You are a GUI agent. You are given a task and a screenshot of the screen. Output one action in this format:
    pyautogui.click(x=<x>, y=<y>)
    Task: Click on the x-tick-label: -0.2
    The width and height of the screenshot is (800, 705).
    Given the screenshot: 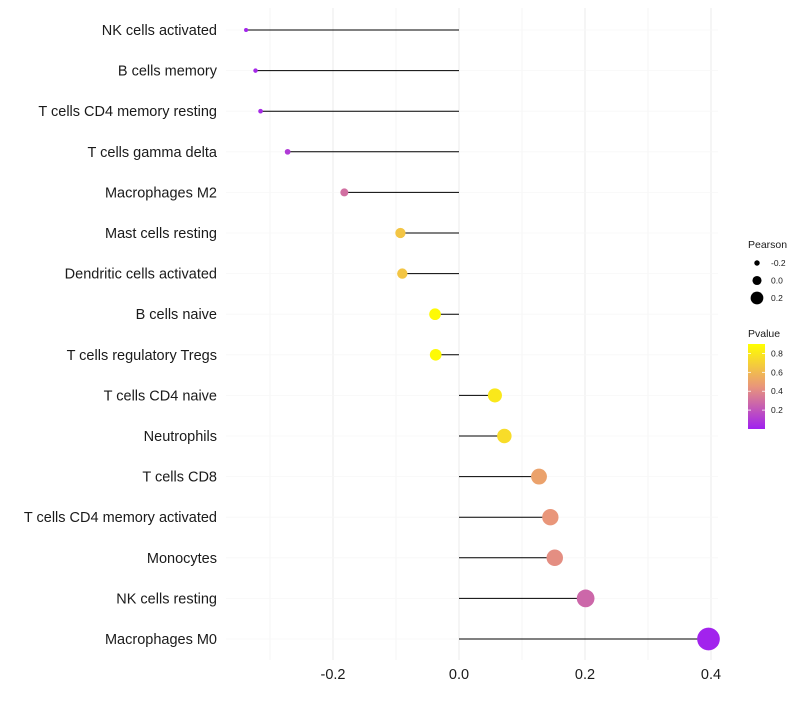 What is the action you would take?
    pyautogui.click(x=333, y=675)
    